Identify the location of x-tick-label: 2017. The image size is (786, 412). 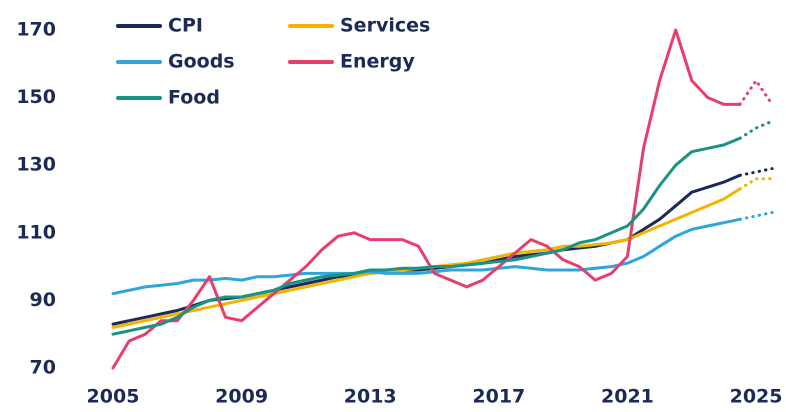
(498, 397).